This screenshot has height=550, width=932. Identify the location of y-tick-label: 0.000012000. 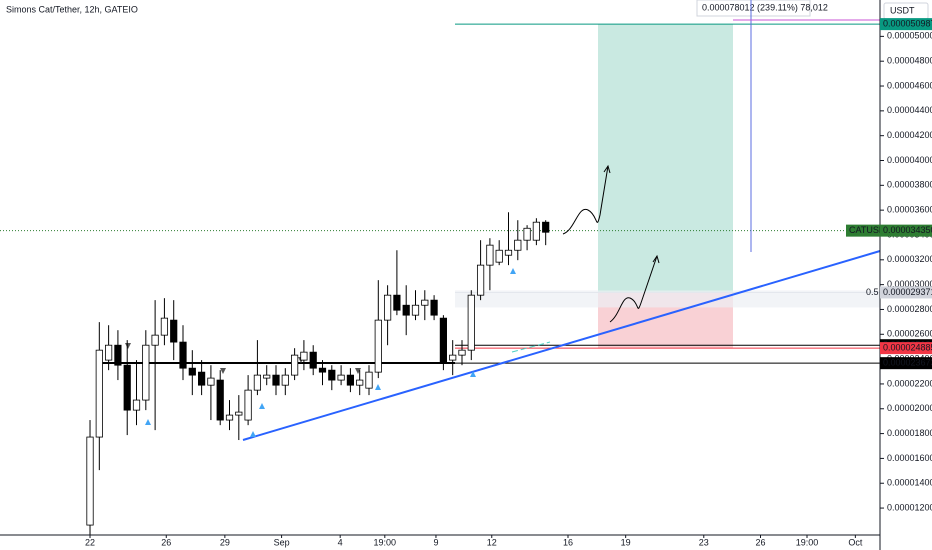
(909, 507).